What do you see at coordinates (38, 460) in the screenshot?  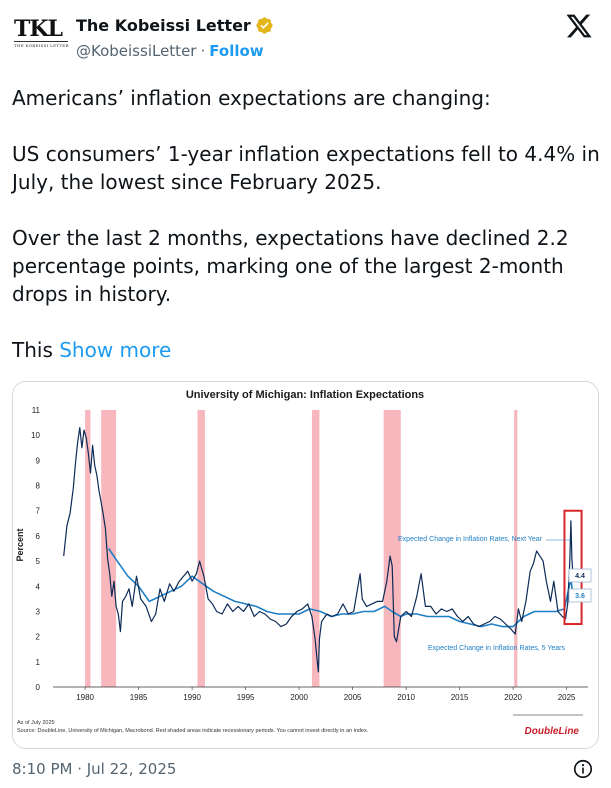 I see `y-tick-label: 9` at bounding box center [38, 460].